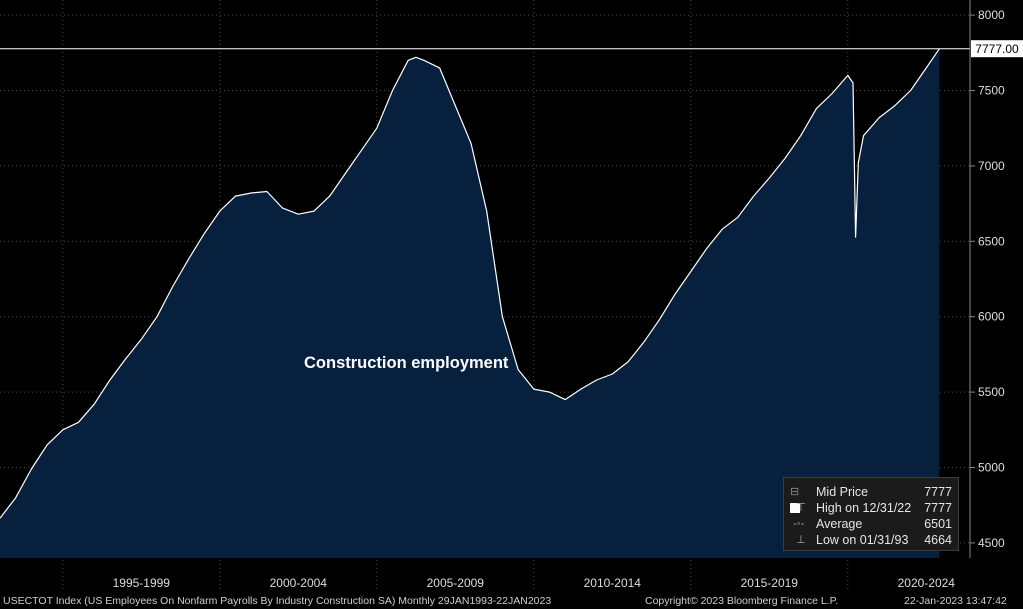 The image size is (1023, 609). I want to click on legend-item: -◦- Average 6501, so click(872, 524).